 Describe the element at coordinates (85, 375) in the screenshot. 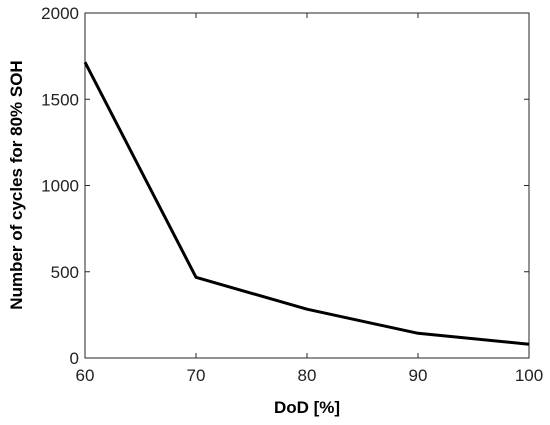

I see `x-tick-label: 60` at that location.